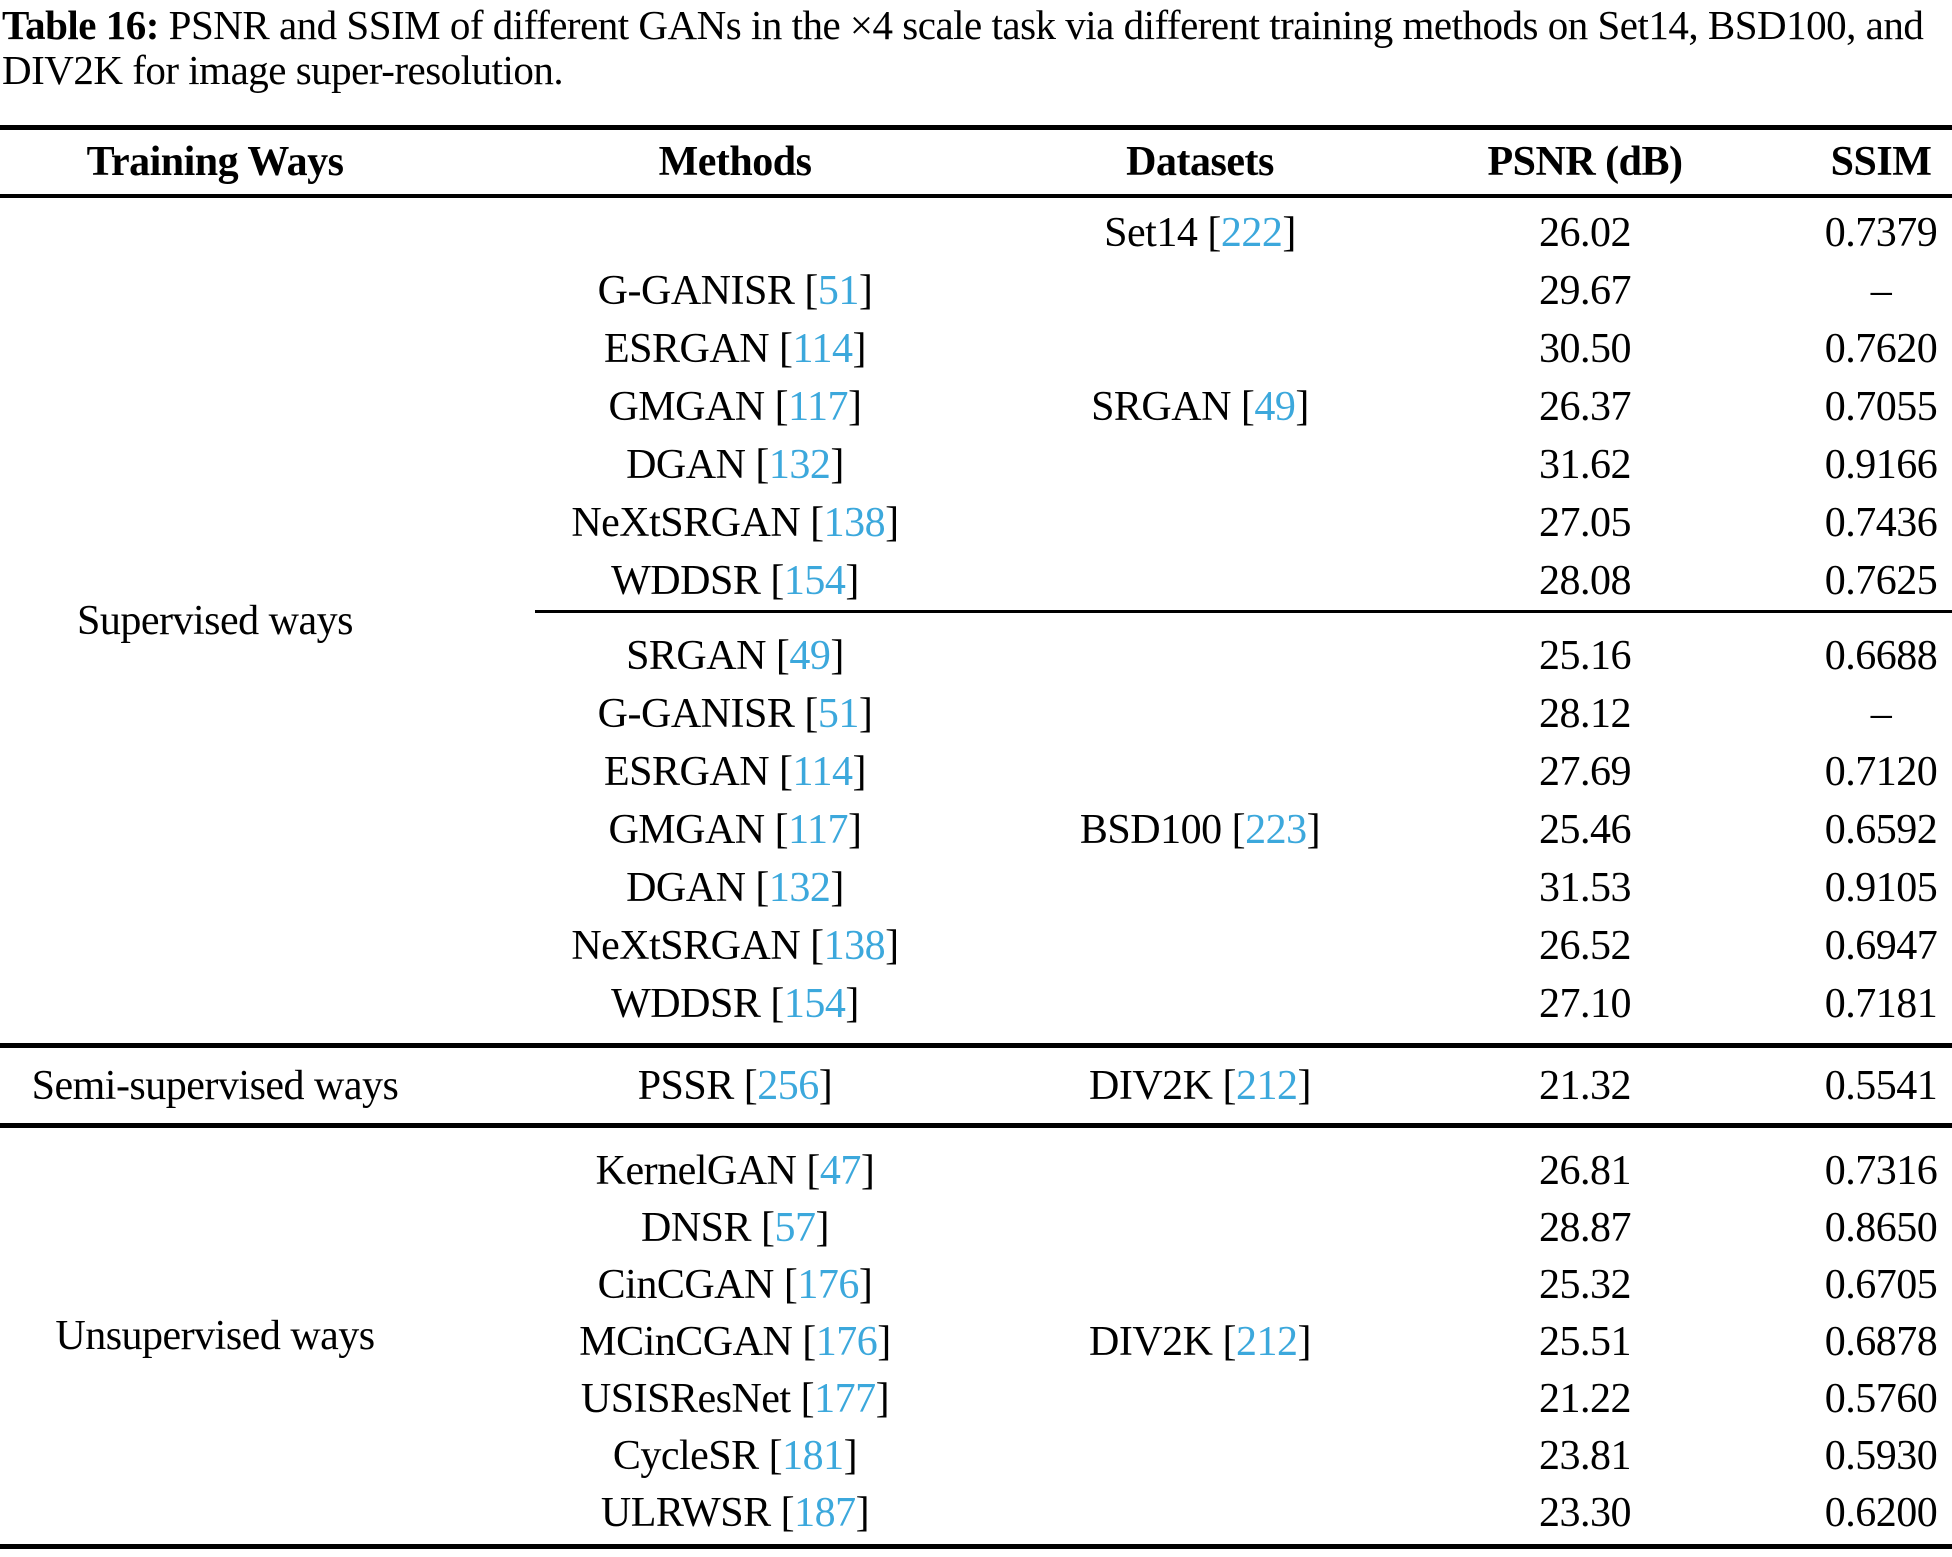 This screenshot has height=1557, width=1952. I want to click on cell-ssim: 0.5541, so click(1881, 1085).